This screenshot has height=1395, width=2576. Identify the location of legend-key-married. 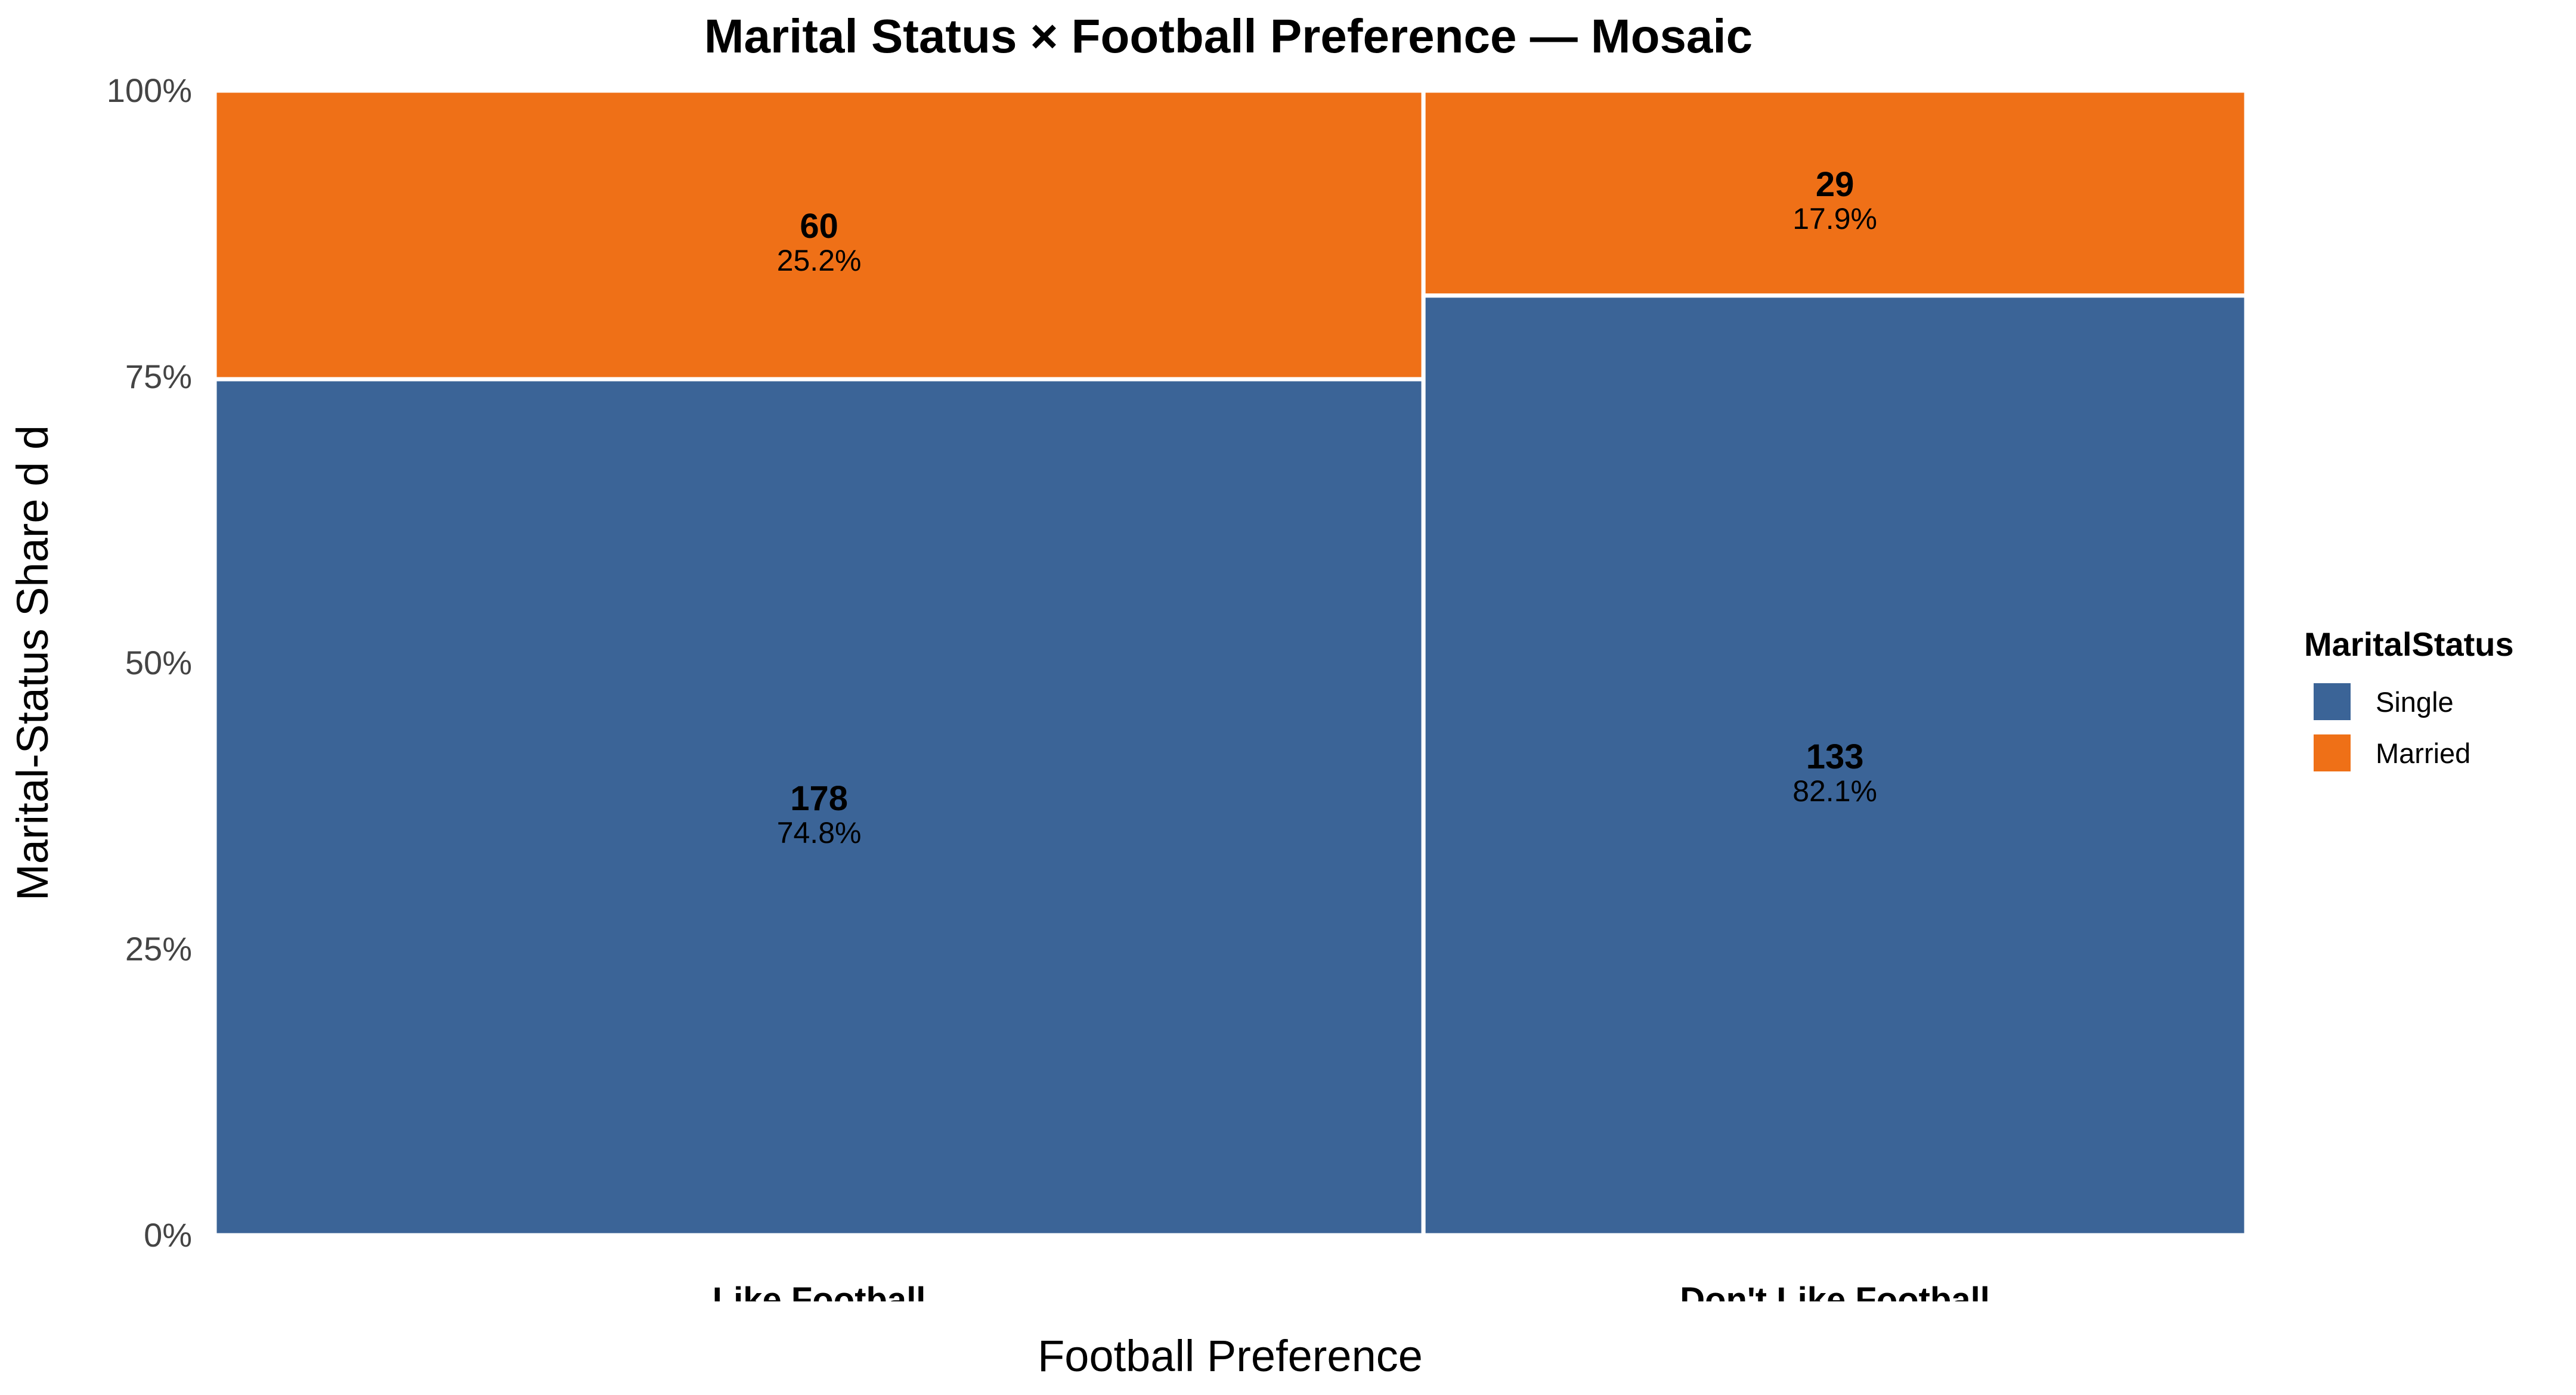
(2333, 752).